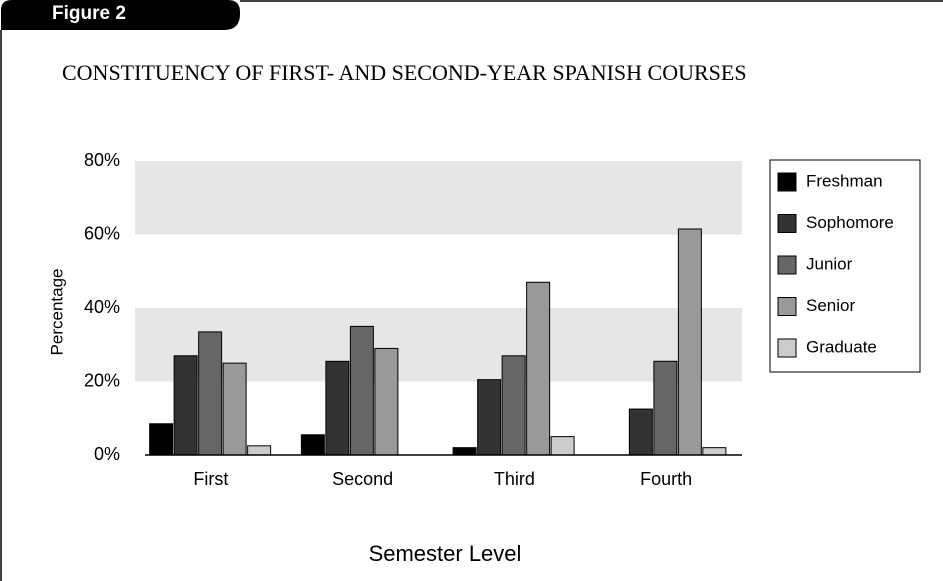  What do you see at coordinates (666, 479) in the screenshot?
I see `x-tick-label: Fourth` at bounding box center [666, 479].